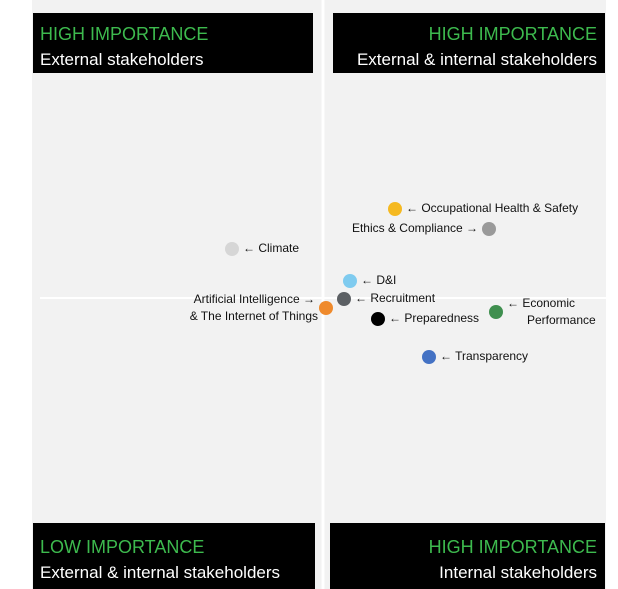 The image size is (618, 589). Describe the element at coordinates (395, 298) in the screenshot. I see `item-label: ← Recruitment` at that location.